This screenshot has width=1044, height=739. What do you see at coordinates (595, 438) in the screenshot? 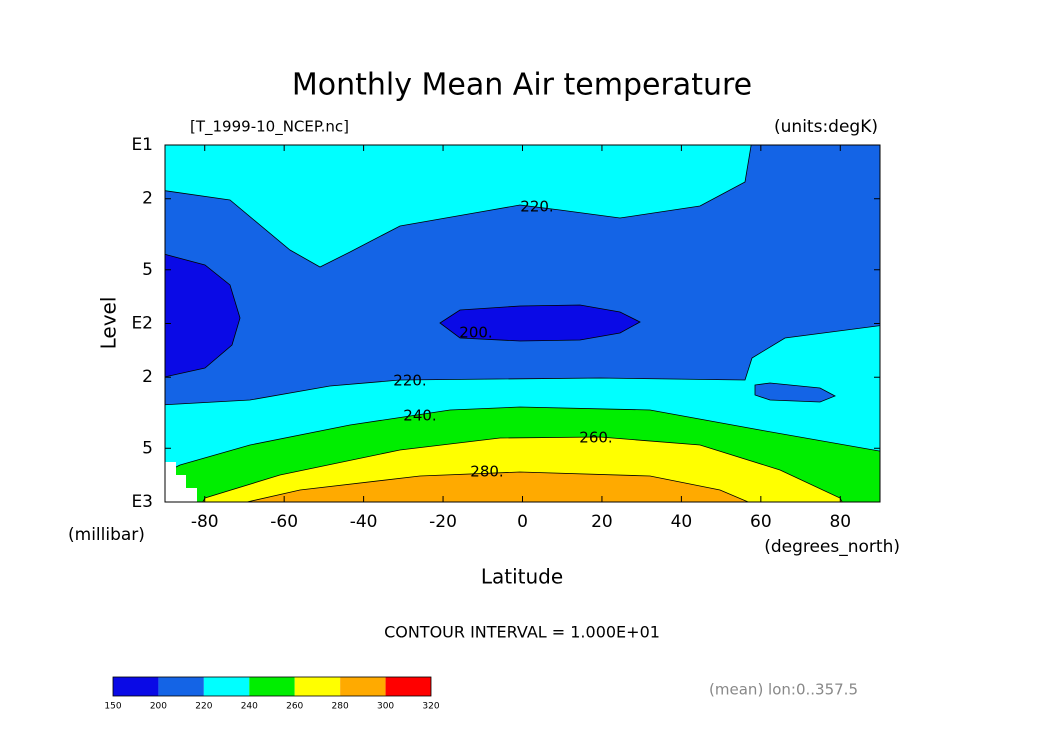
I see `contour-label: 260.` at bounding box center [595, 438].